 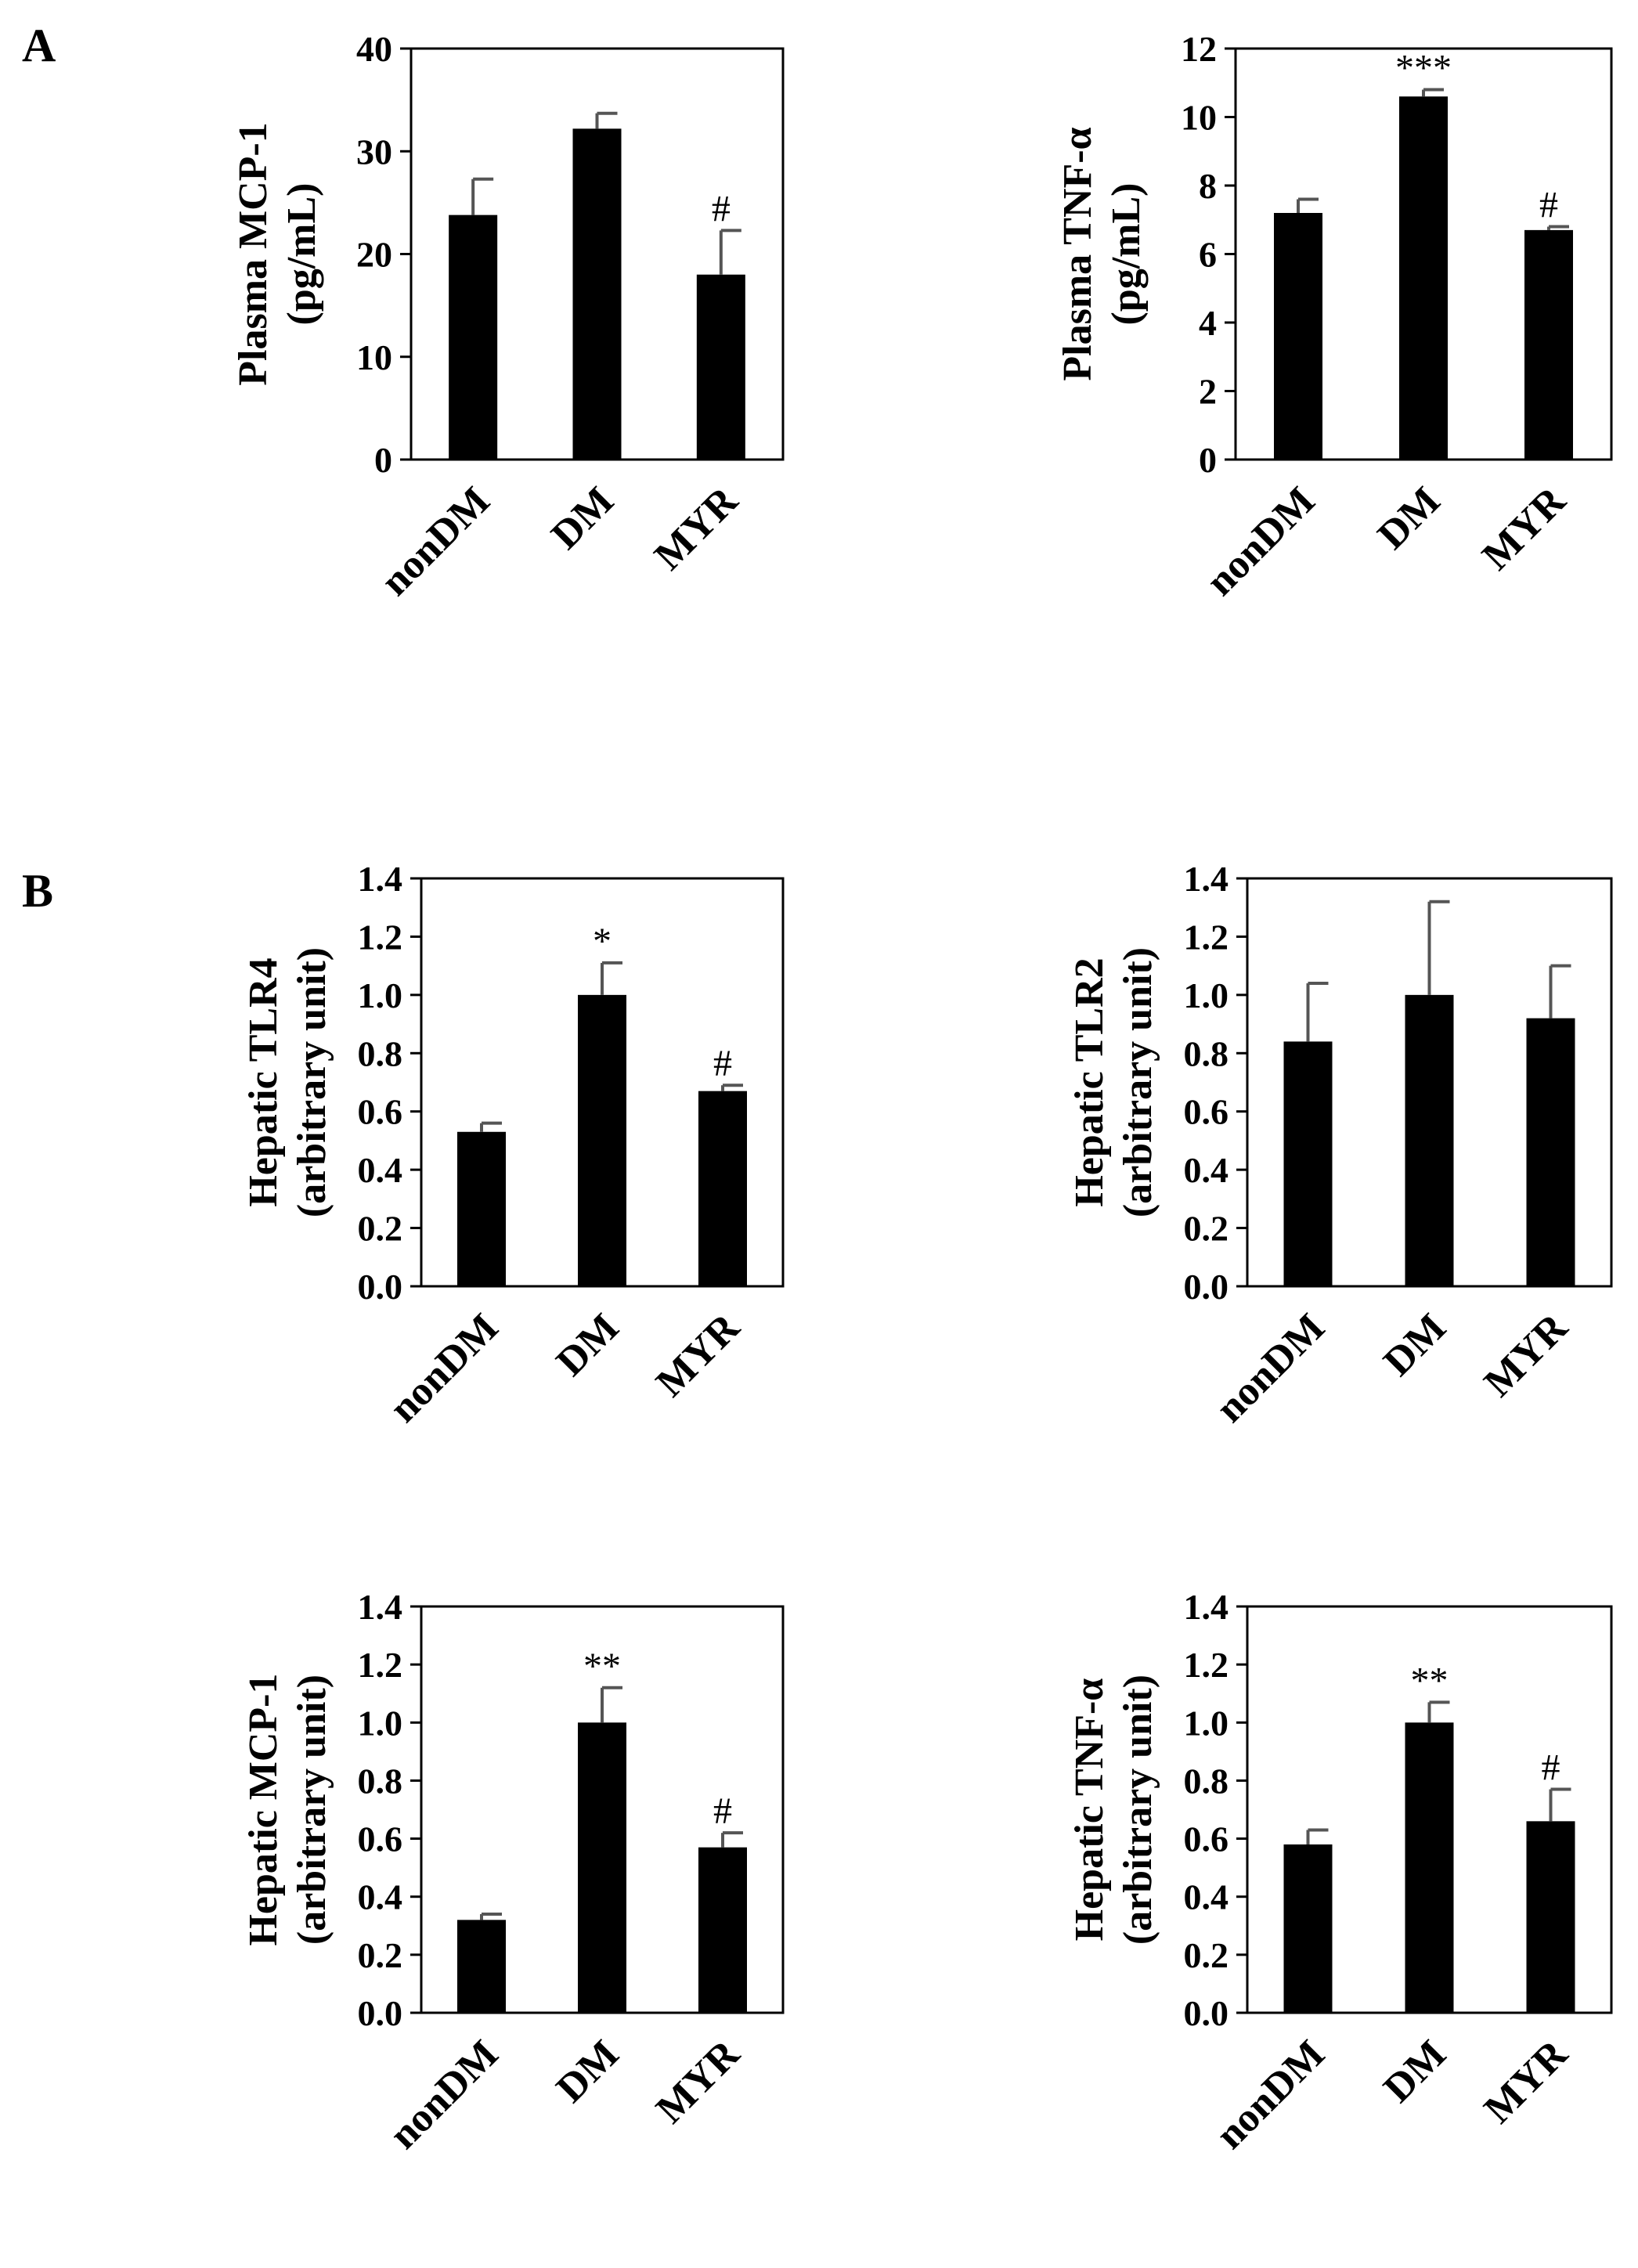 I want to click on y-axis-label: Hepatic MCP-1, so click(x=263, y=1809).